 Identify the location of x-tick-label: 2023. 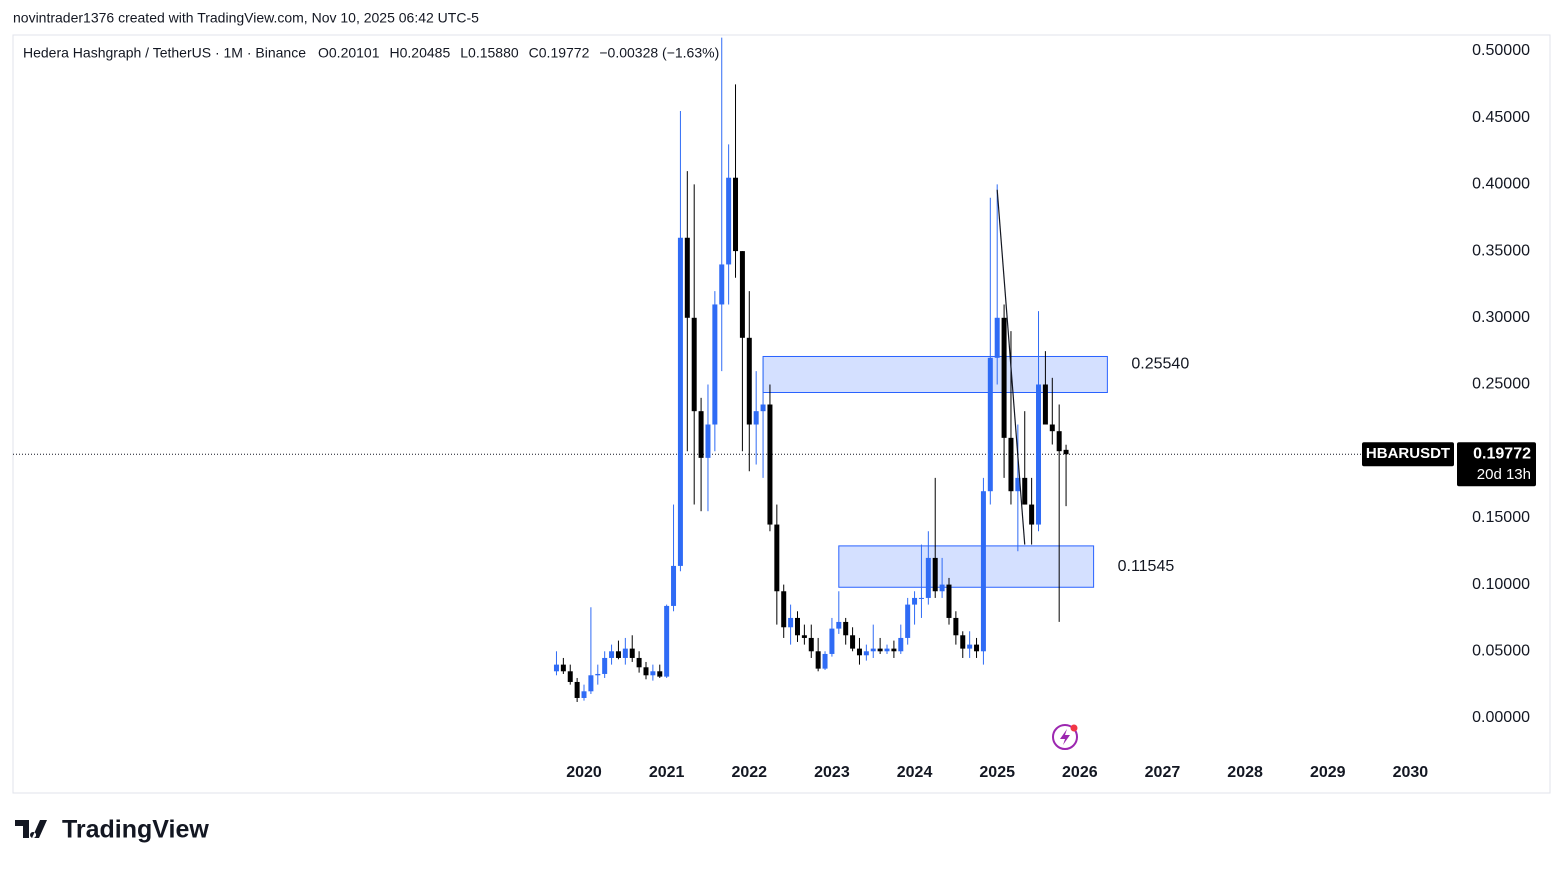
(832, 772).